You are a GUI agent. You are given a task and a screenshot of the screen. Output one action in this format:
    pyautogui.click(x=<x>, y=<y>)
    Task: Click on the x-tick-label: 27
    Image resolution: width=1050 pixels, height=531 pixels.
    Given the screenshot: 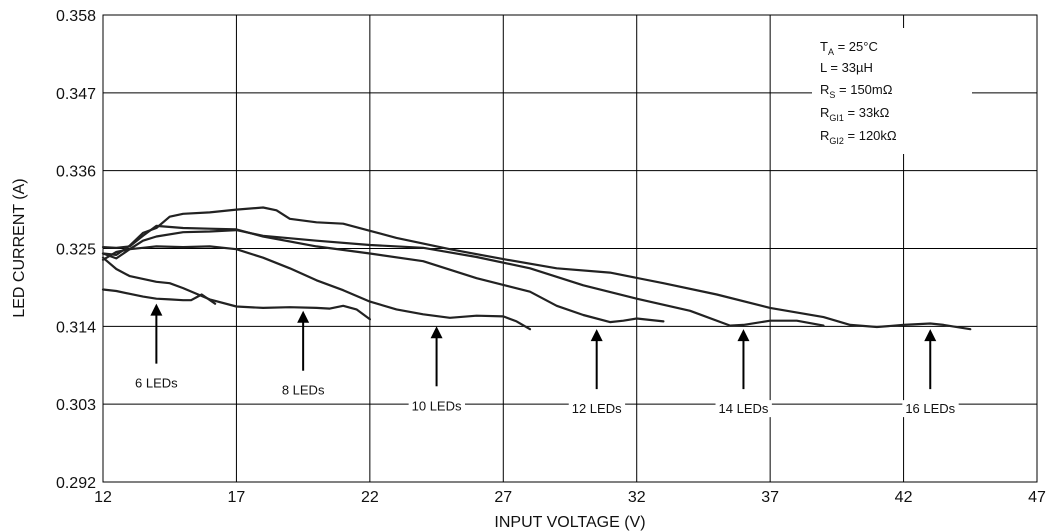 What is the action you would take?
    pyautogui.click(x=503, y=497)
    